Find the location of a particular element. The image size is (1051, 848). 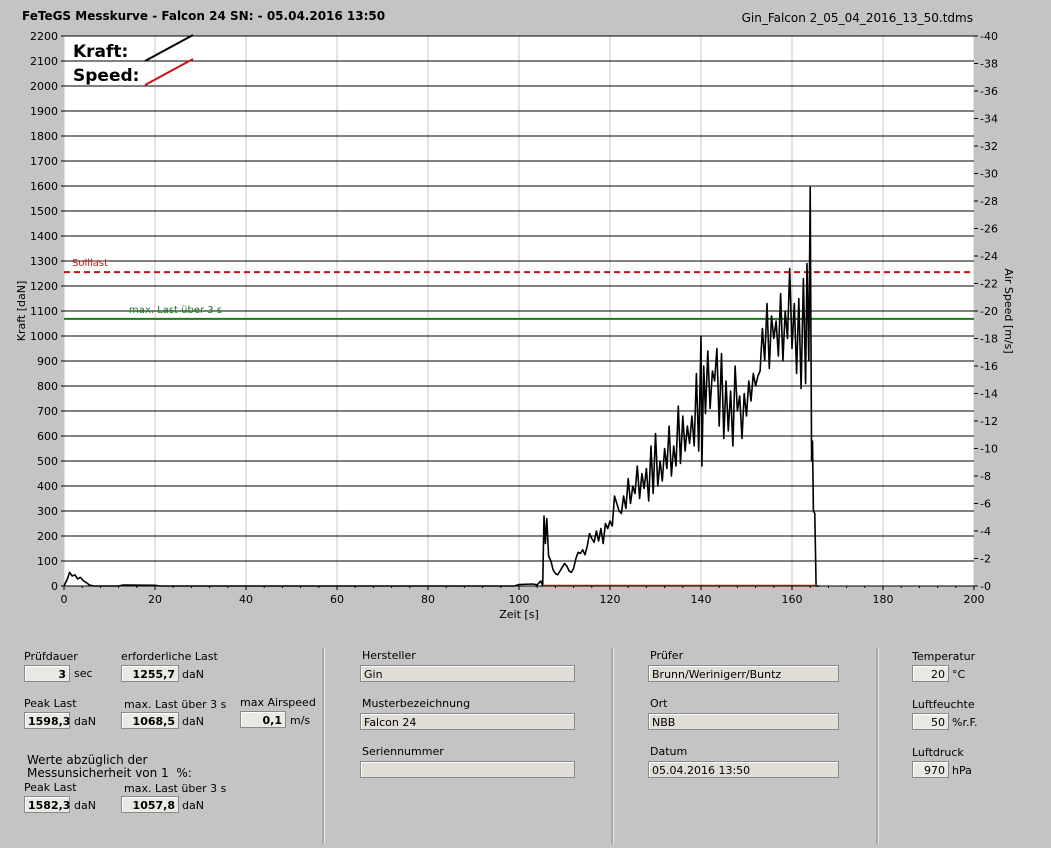

max-last-unit: daN is located at coordinates (193, 721).